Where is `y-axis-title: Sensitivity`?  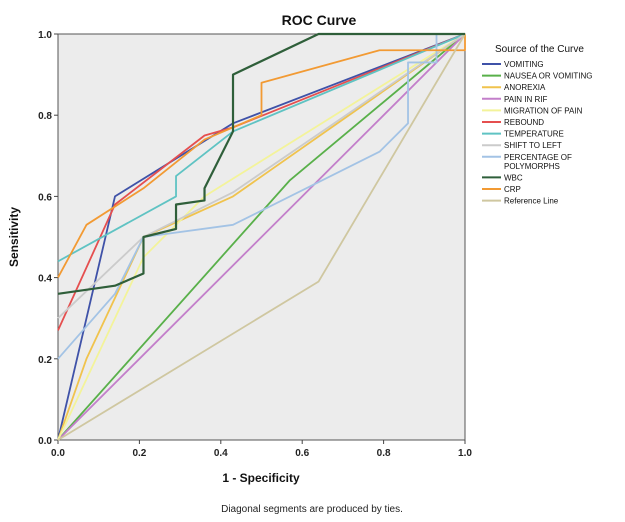
y-axis-title: Sensitivity is located at coordinates (14, 237).